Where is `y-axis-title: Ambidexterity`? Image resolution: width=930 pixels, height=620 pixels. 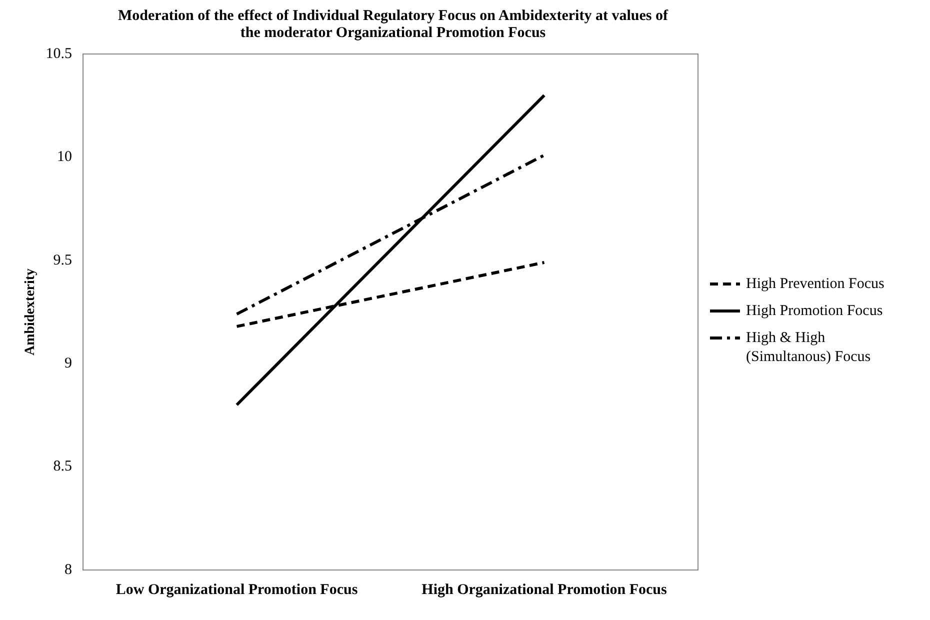
y-axis-title: Ambidexterity is located at coordinates (30, 312).